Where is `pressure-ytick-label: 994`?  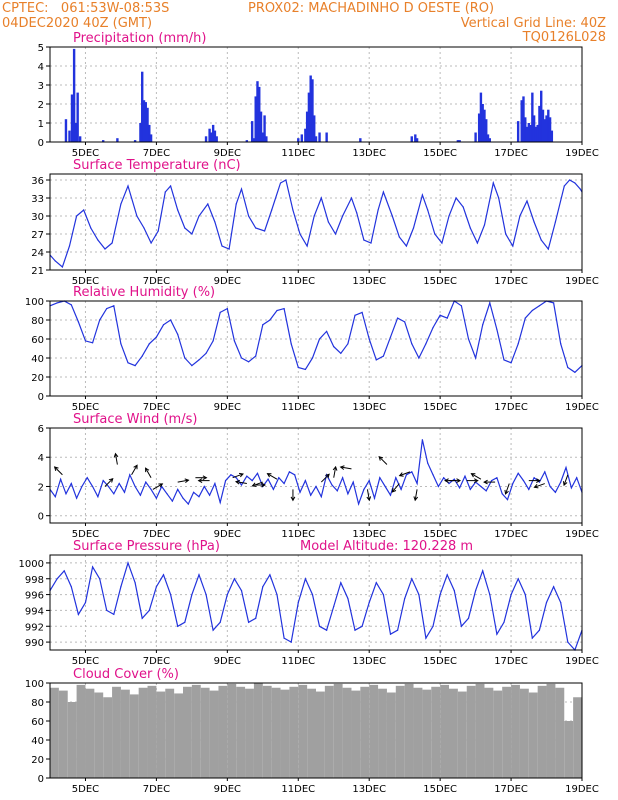
pressure-ytick-label: 994 is located at coordinates (34, 611).